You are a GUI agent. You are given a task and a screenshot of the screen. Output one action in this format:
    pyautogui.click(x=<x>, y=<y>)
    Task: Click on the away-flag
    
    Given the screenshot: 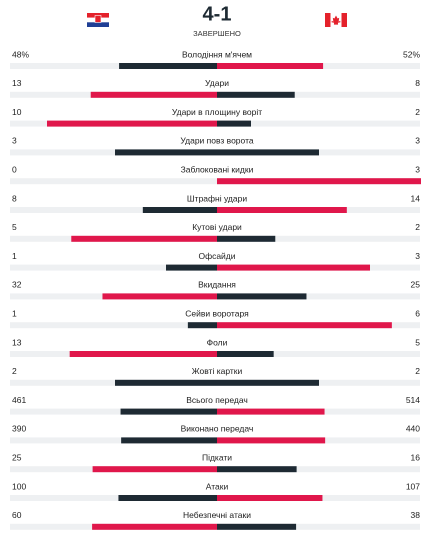 What is the action you would take?
    pyautogui.click(x=336, y=20)
    